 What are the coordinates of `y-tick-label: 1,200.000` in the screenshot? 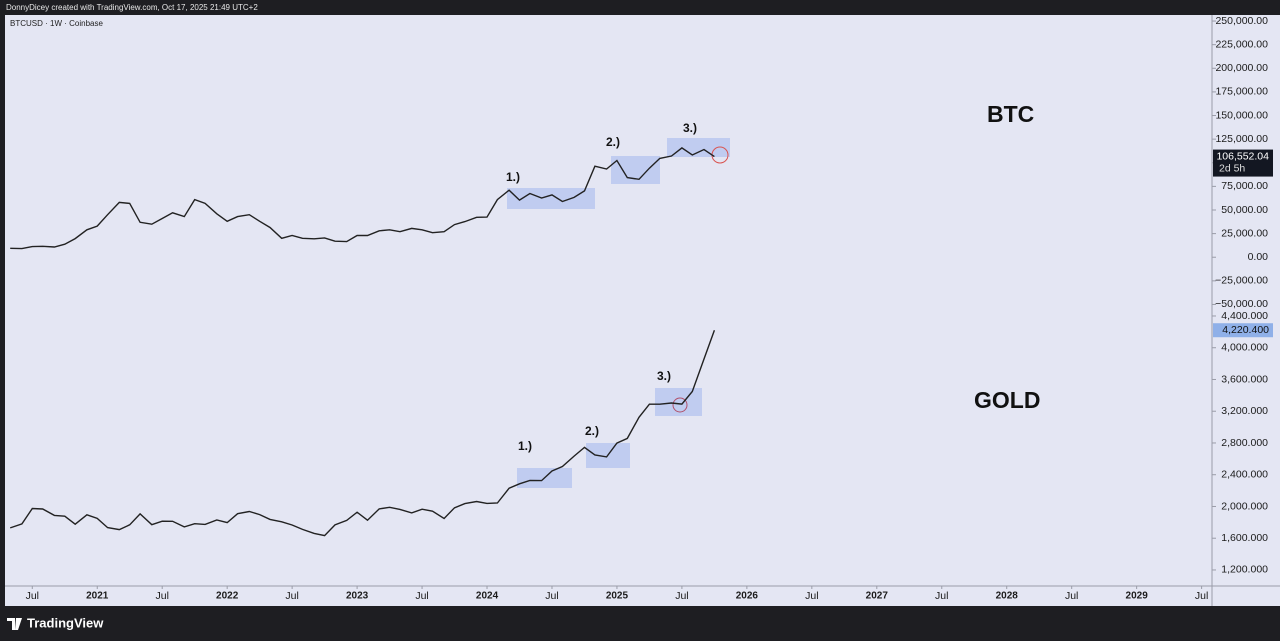 It's located at (1244, 570).